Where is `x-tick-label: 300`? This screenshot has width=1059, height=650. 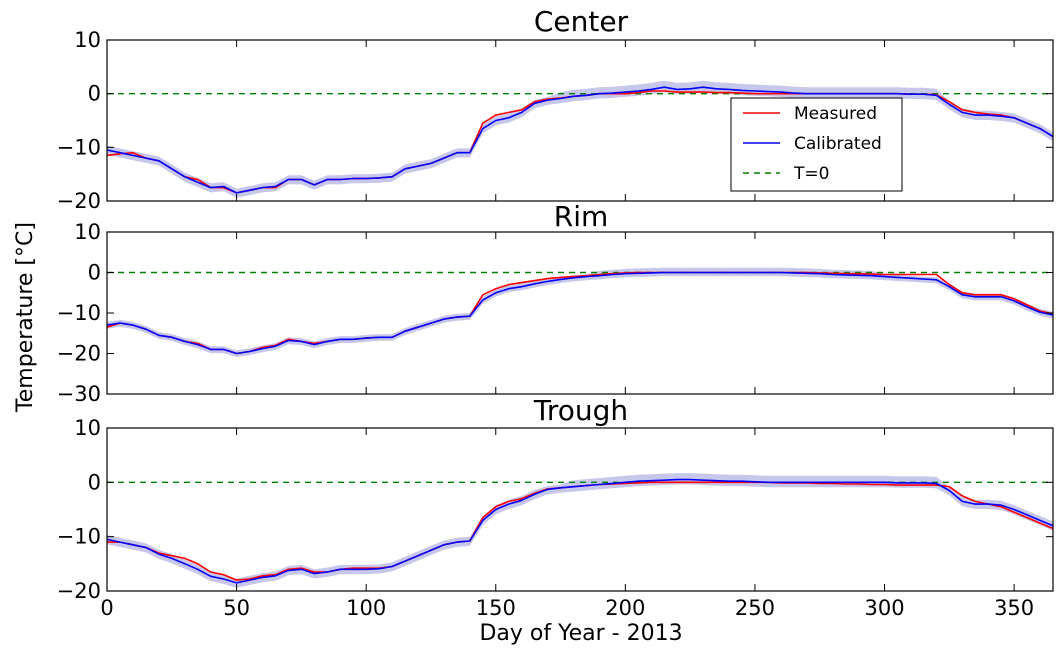
x-tick-label: 300 is located at coordinates (884, 608).